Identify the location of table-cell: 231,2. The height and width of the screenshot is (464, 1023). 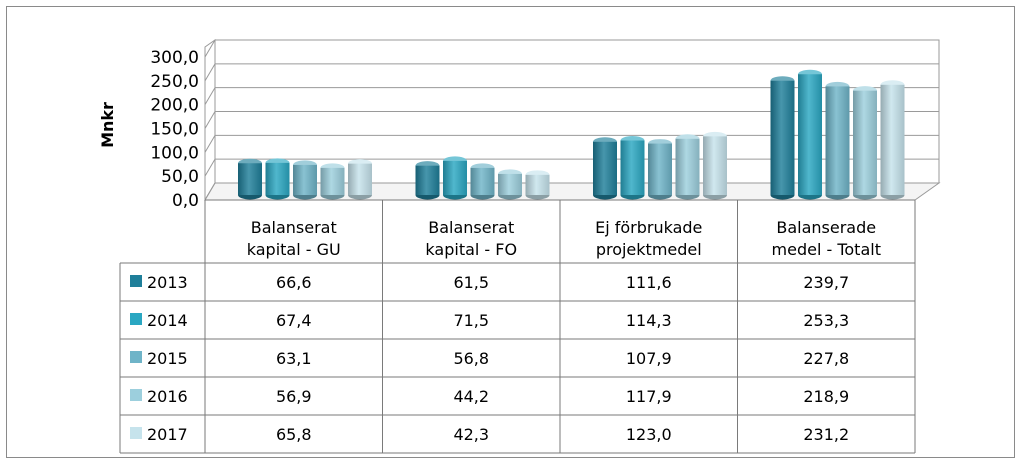
(826, 434).